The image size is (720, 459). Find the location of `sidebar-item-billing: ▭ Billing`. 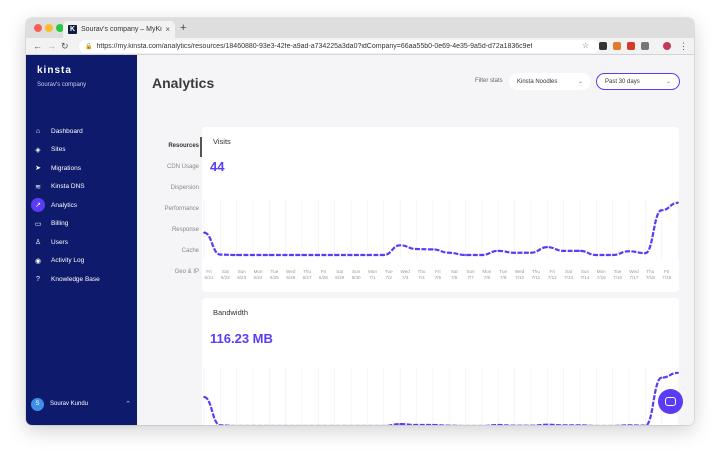

sidebar-item-billing: ▭ Billing is located at coordinates (81, 224).